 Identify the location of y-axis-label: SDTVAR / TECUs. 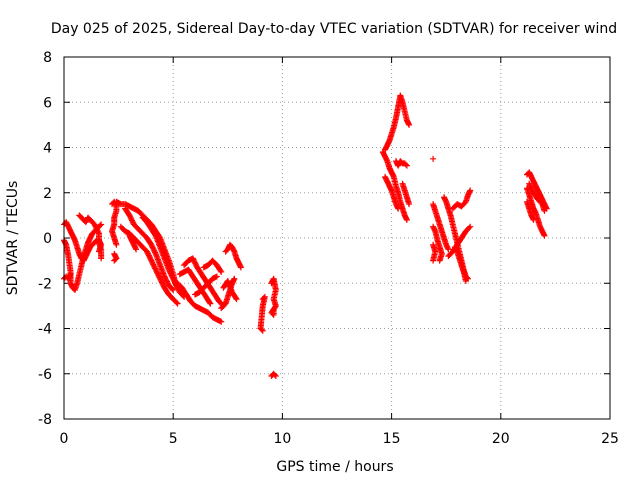
(13, 238).